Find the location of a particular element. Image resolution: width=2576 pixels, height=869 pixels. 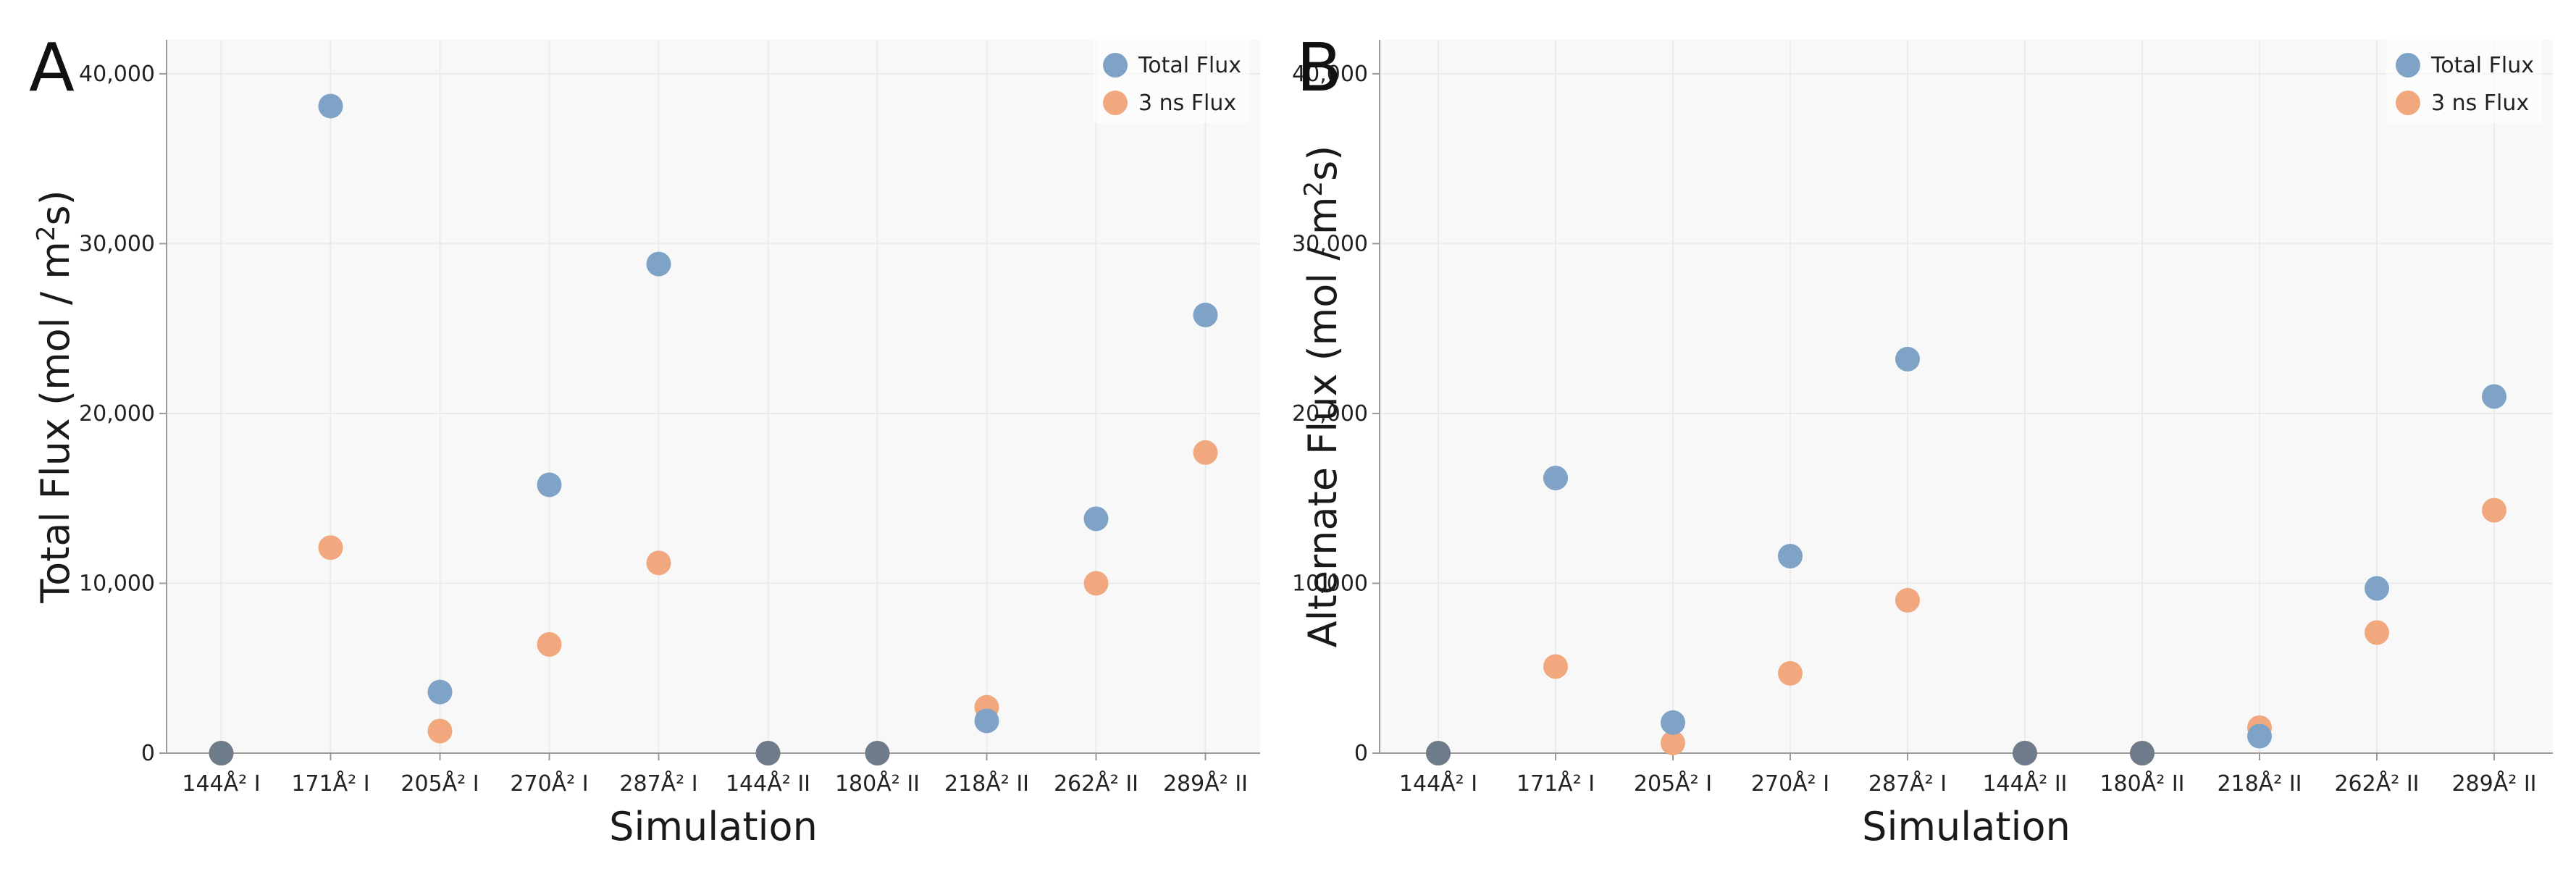

y-axis-title: Alternate Flux (mol / m2s) is located at coordinates (1322, 397).